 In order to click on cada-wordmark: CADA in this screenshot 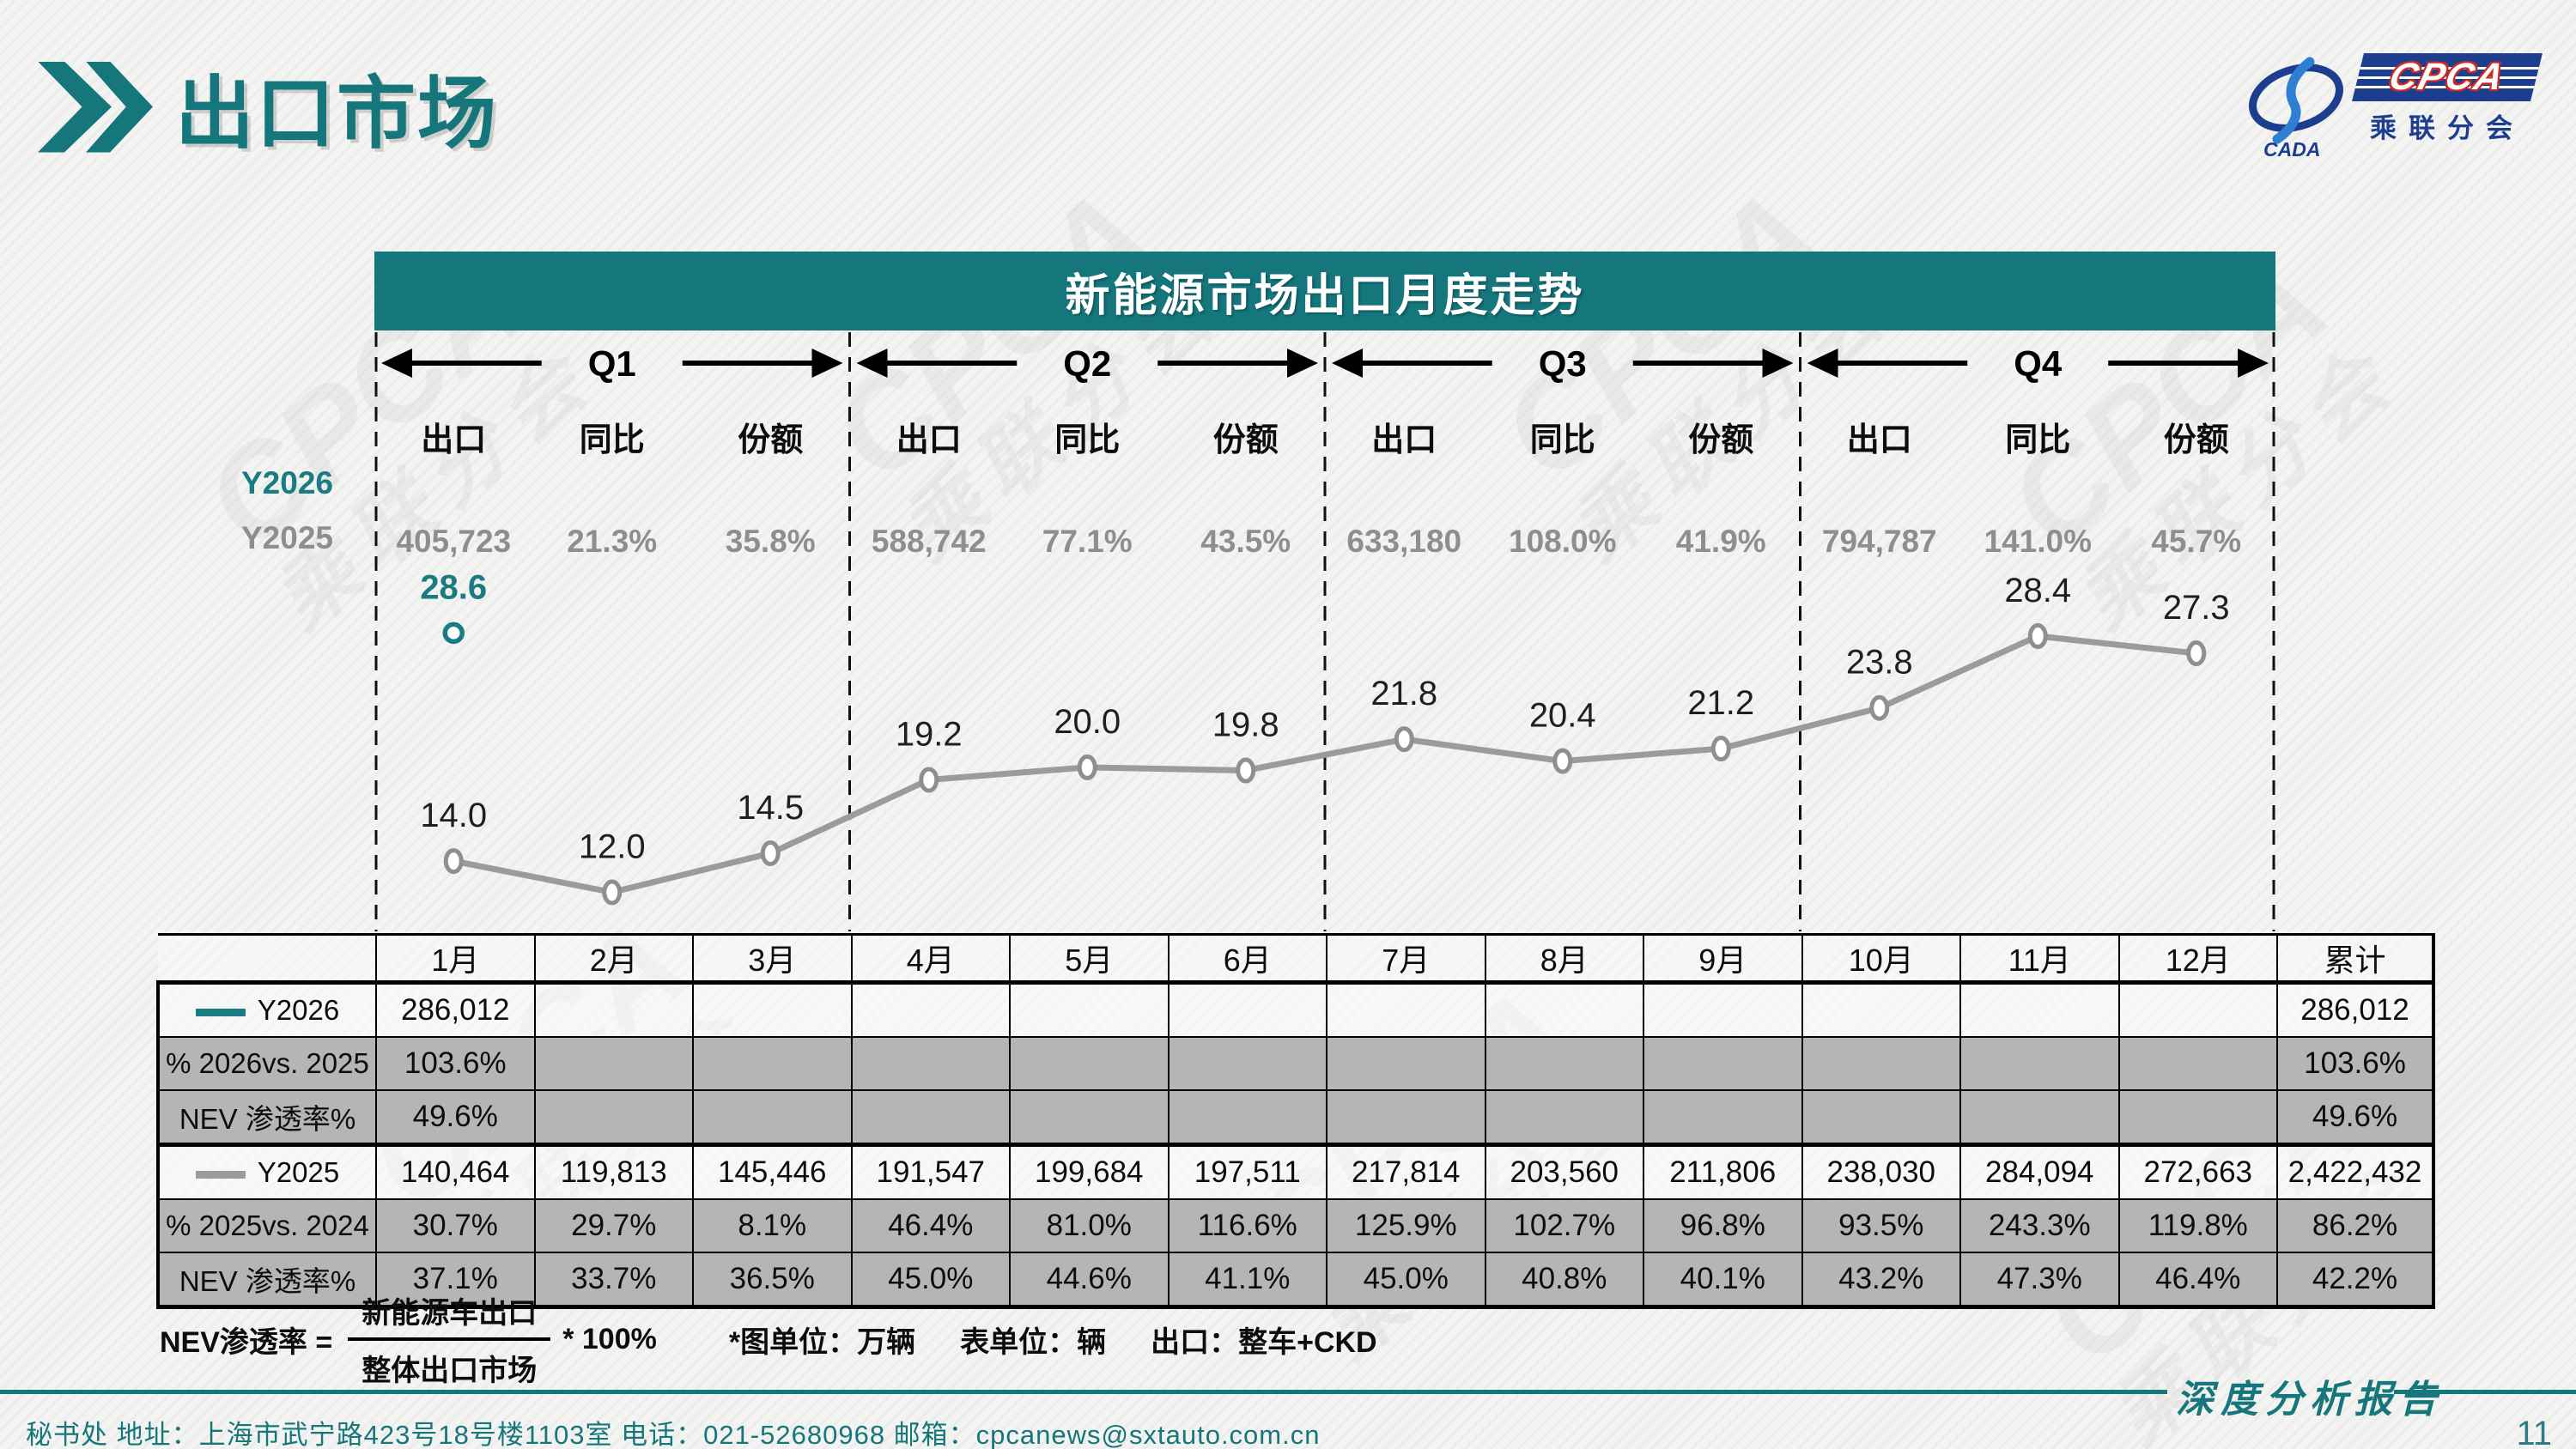, I will do `click(2291, 149)`.